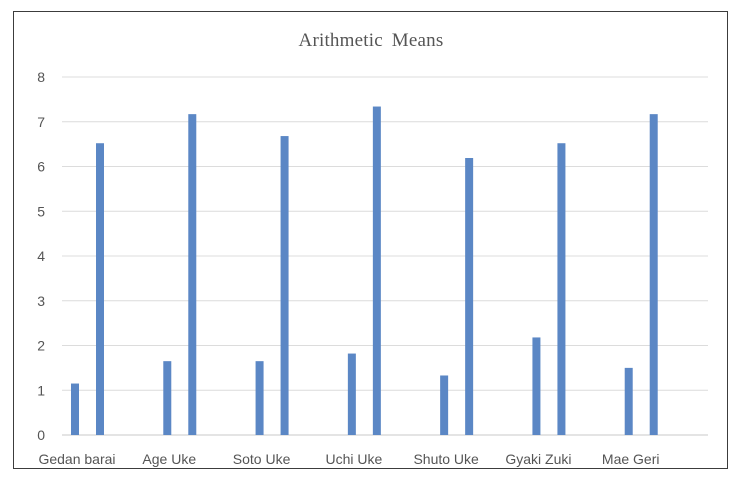 This screenshot has width=742, height=479. I want to click on y-tick-label: 2, so click(41, 346).